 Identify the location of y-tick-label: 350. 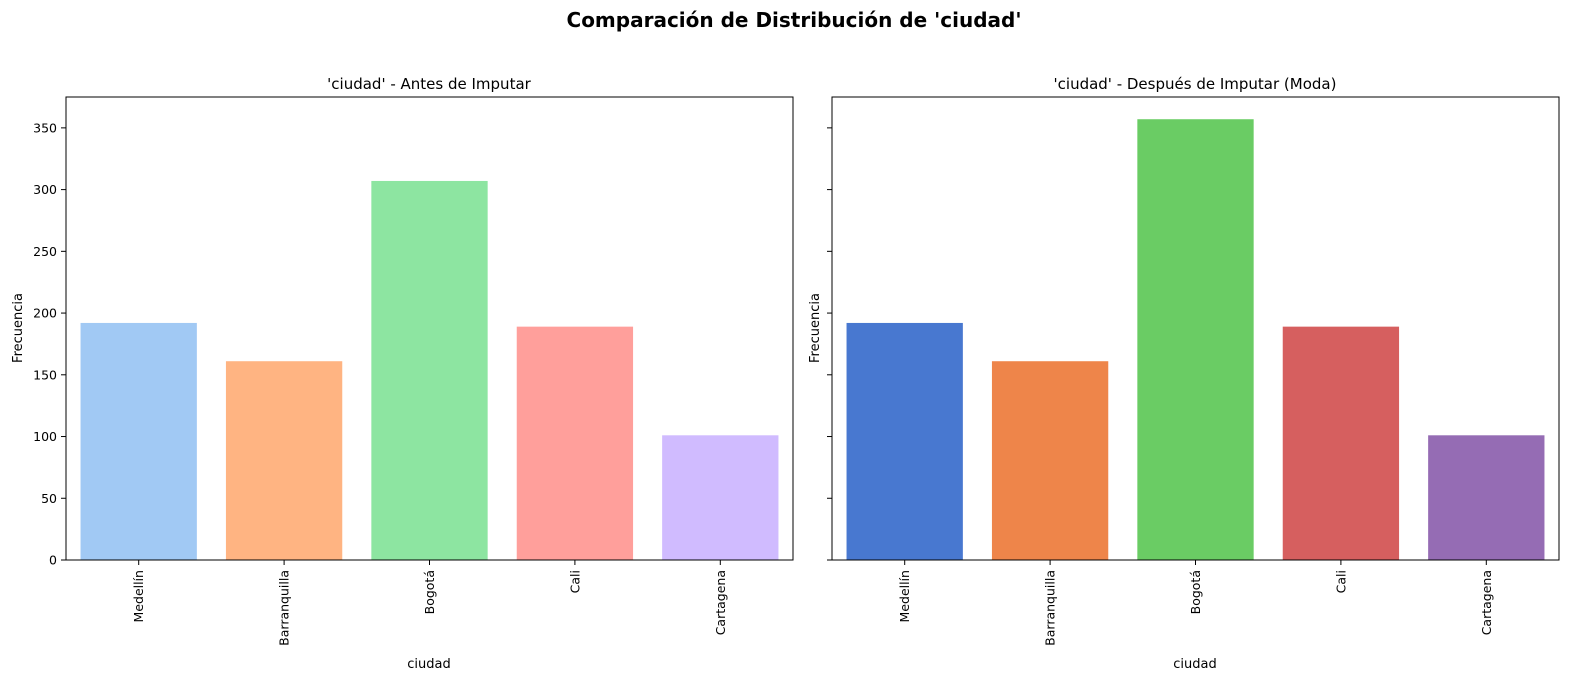
(45, 127).